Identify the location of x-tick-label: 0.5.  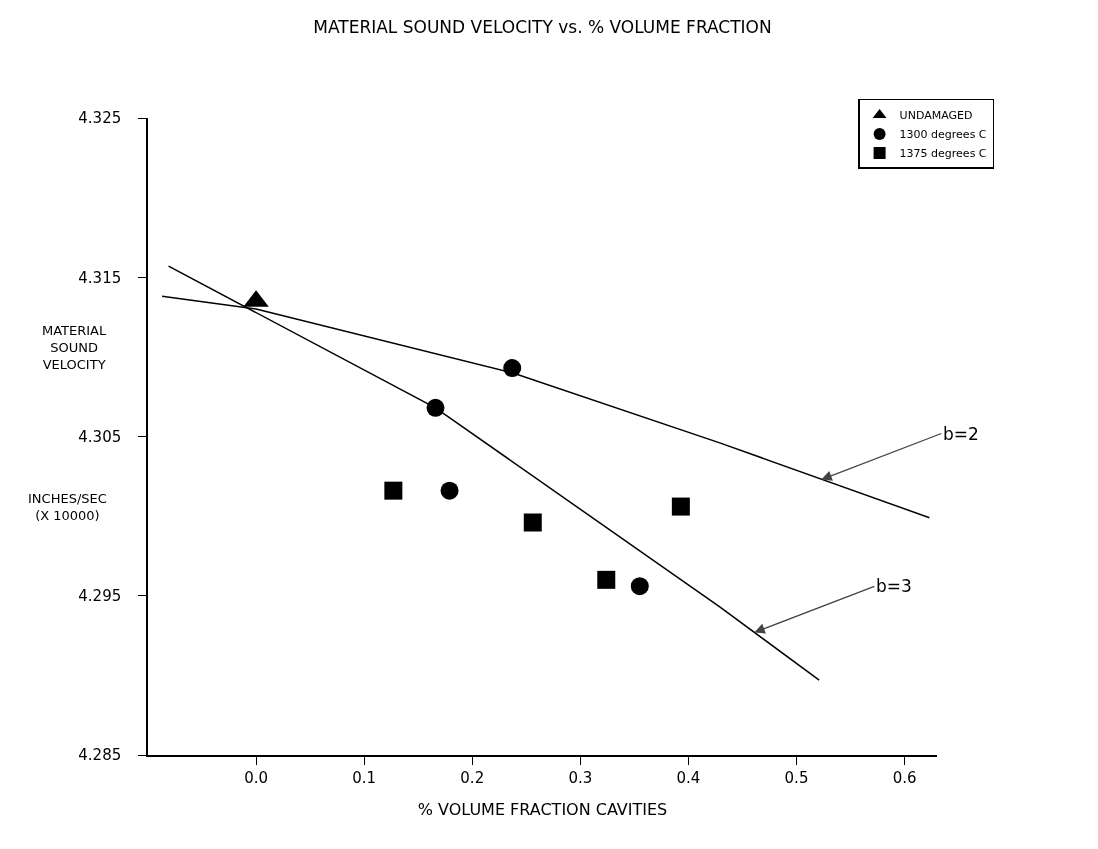
(796, 777).